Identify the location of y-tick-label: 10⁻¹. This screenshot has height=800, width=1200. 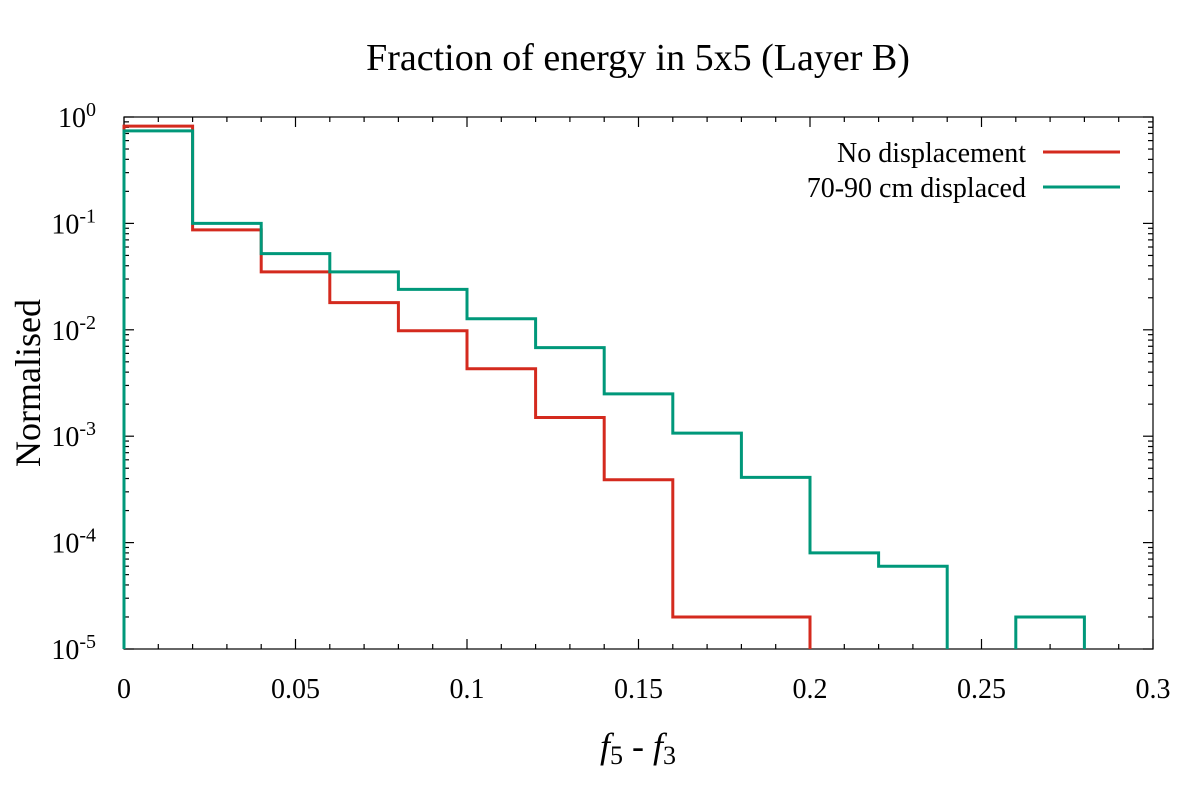
(73, 222).